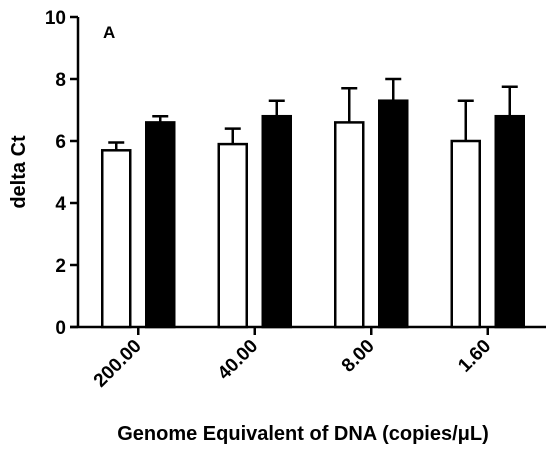  I want to click on x-tick-label: 40.00, so click(238, 360).